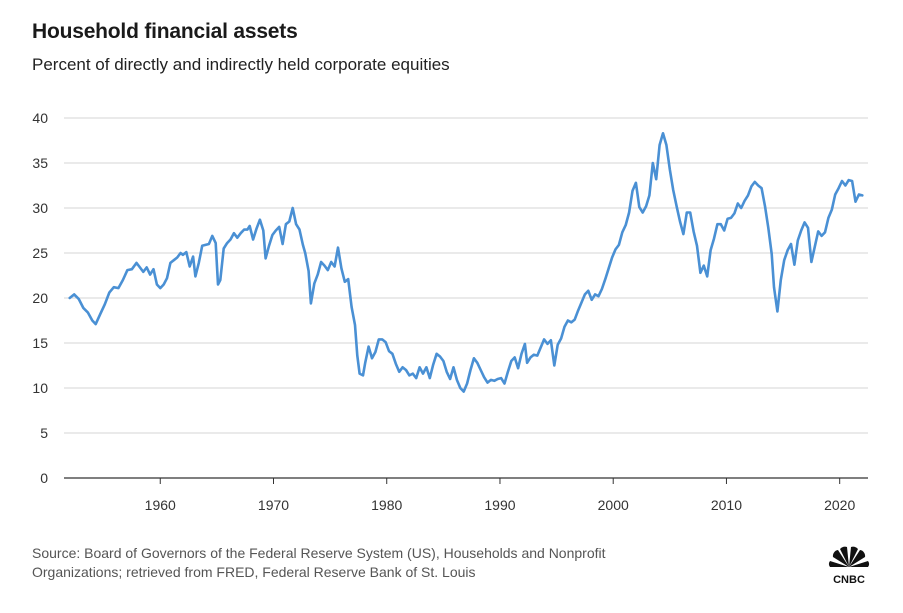 This screenshot has height=613, width=903. I want to click on x-tick-label: 2010, so click(726, 505).